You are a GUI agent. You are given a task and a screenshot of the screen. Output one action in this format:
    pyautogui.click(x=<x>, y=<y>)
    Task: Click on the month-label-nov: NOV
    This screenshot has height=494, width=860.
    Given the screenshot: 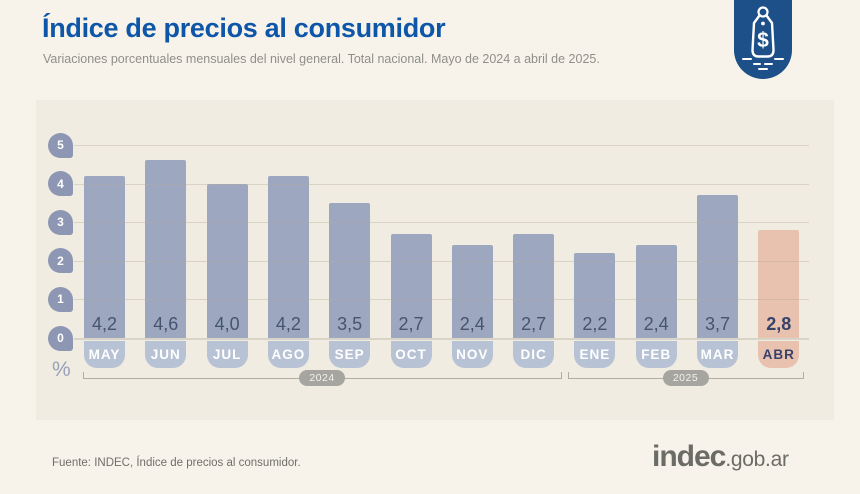 What is the action you would take?
    pyautogui.click(x=472, y=354)
    